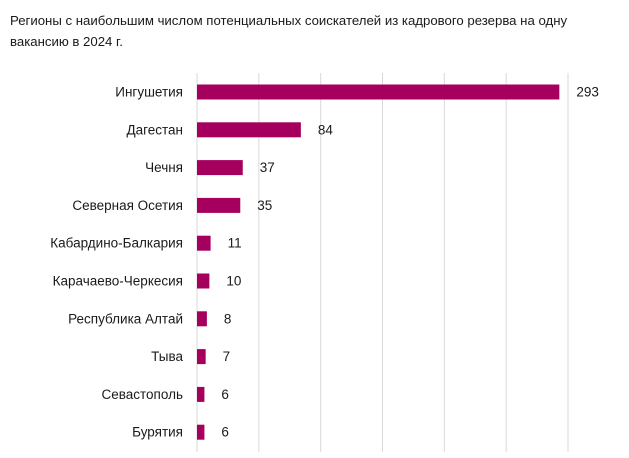 The height and width of the screenshot is (458, 629). What do you see at coordinates (326, 129) in the screenshot?
I see `value-label: 84` at bounding box center [326, 129].